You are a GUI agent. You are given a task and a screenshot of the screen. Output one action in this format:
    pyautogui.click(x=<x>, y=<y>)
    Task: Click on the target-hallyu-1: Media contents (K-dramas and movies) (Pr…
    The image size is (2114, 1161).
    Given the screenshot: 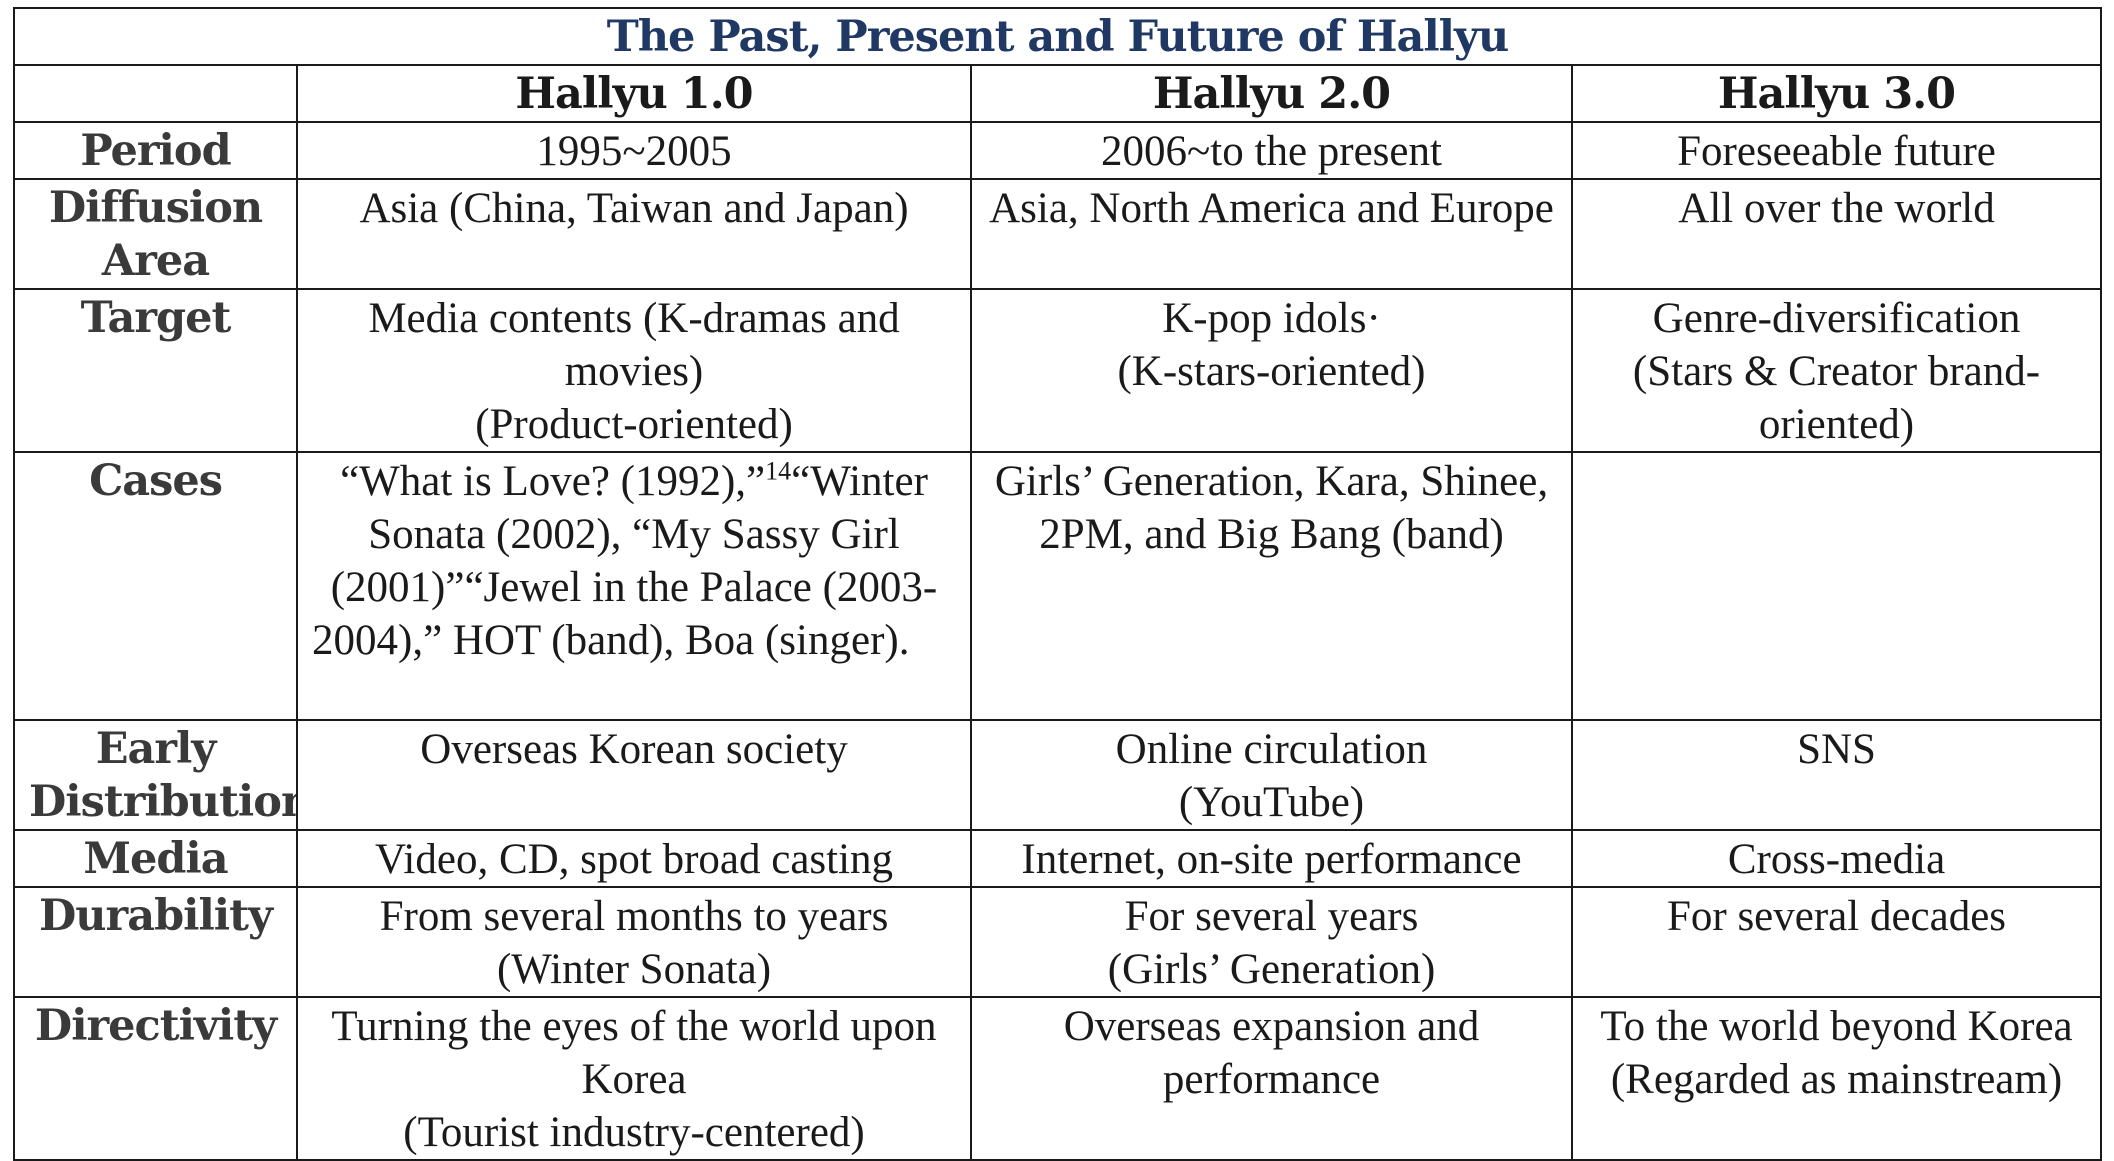 What is the action you would take?
    pyautogui.click(x=634, y=370)
    